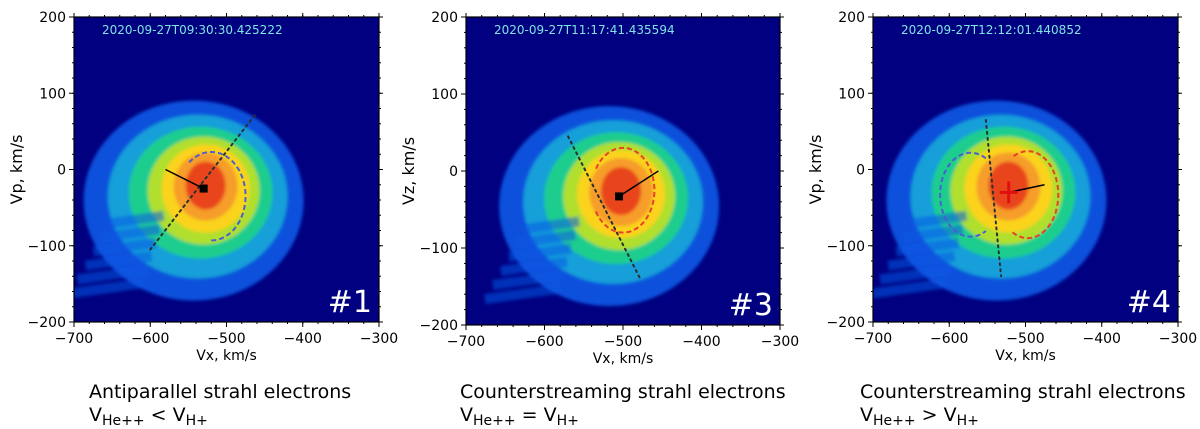 The height and width of the screenshot is (429, 1200). What do you see at coordinates (623, 392) in the screenshot?
I see `caption-3-title: Counterstreaming strahl electrons` at bounding box center [623, 392].